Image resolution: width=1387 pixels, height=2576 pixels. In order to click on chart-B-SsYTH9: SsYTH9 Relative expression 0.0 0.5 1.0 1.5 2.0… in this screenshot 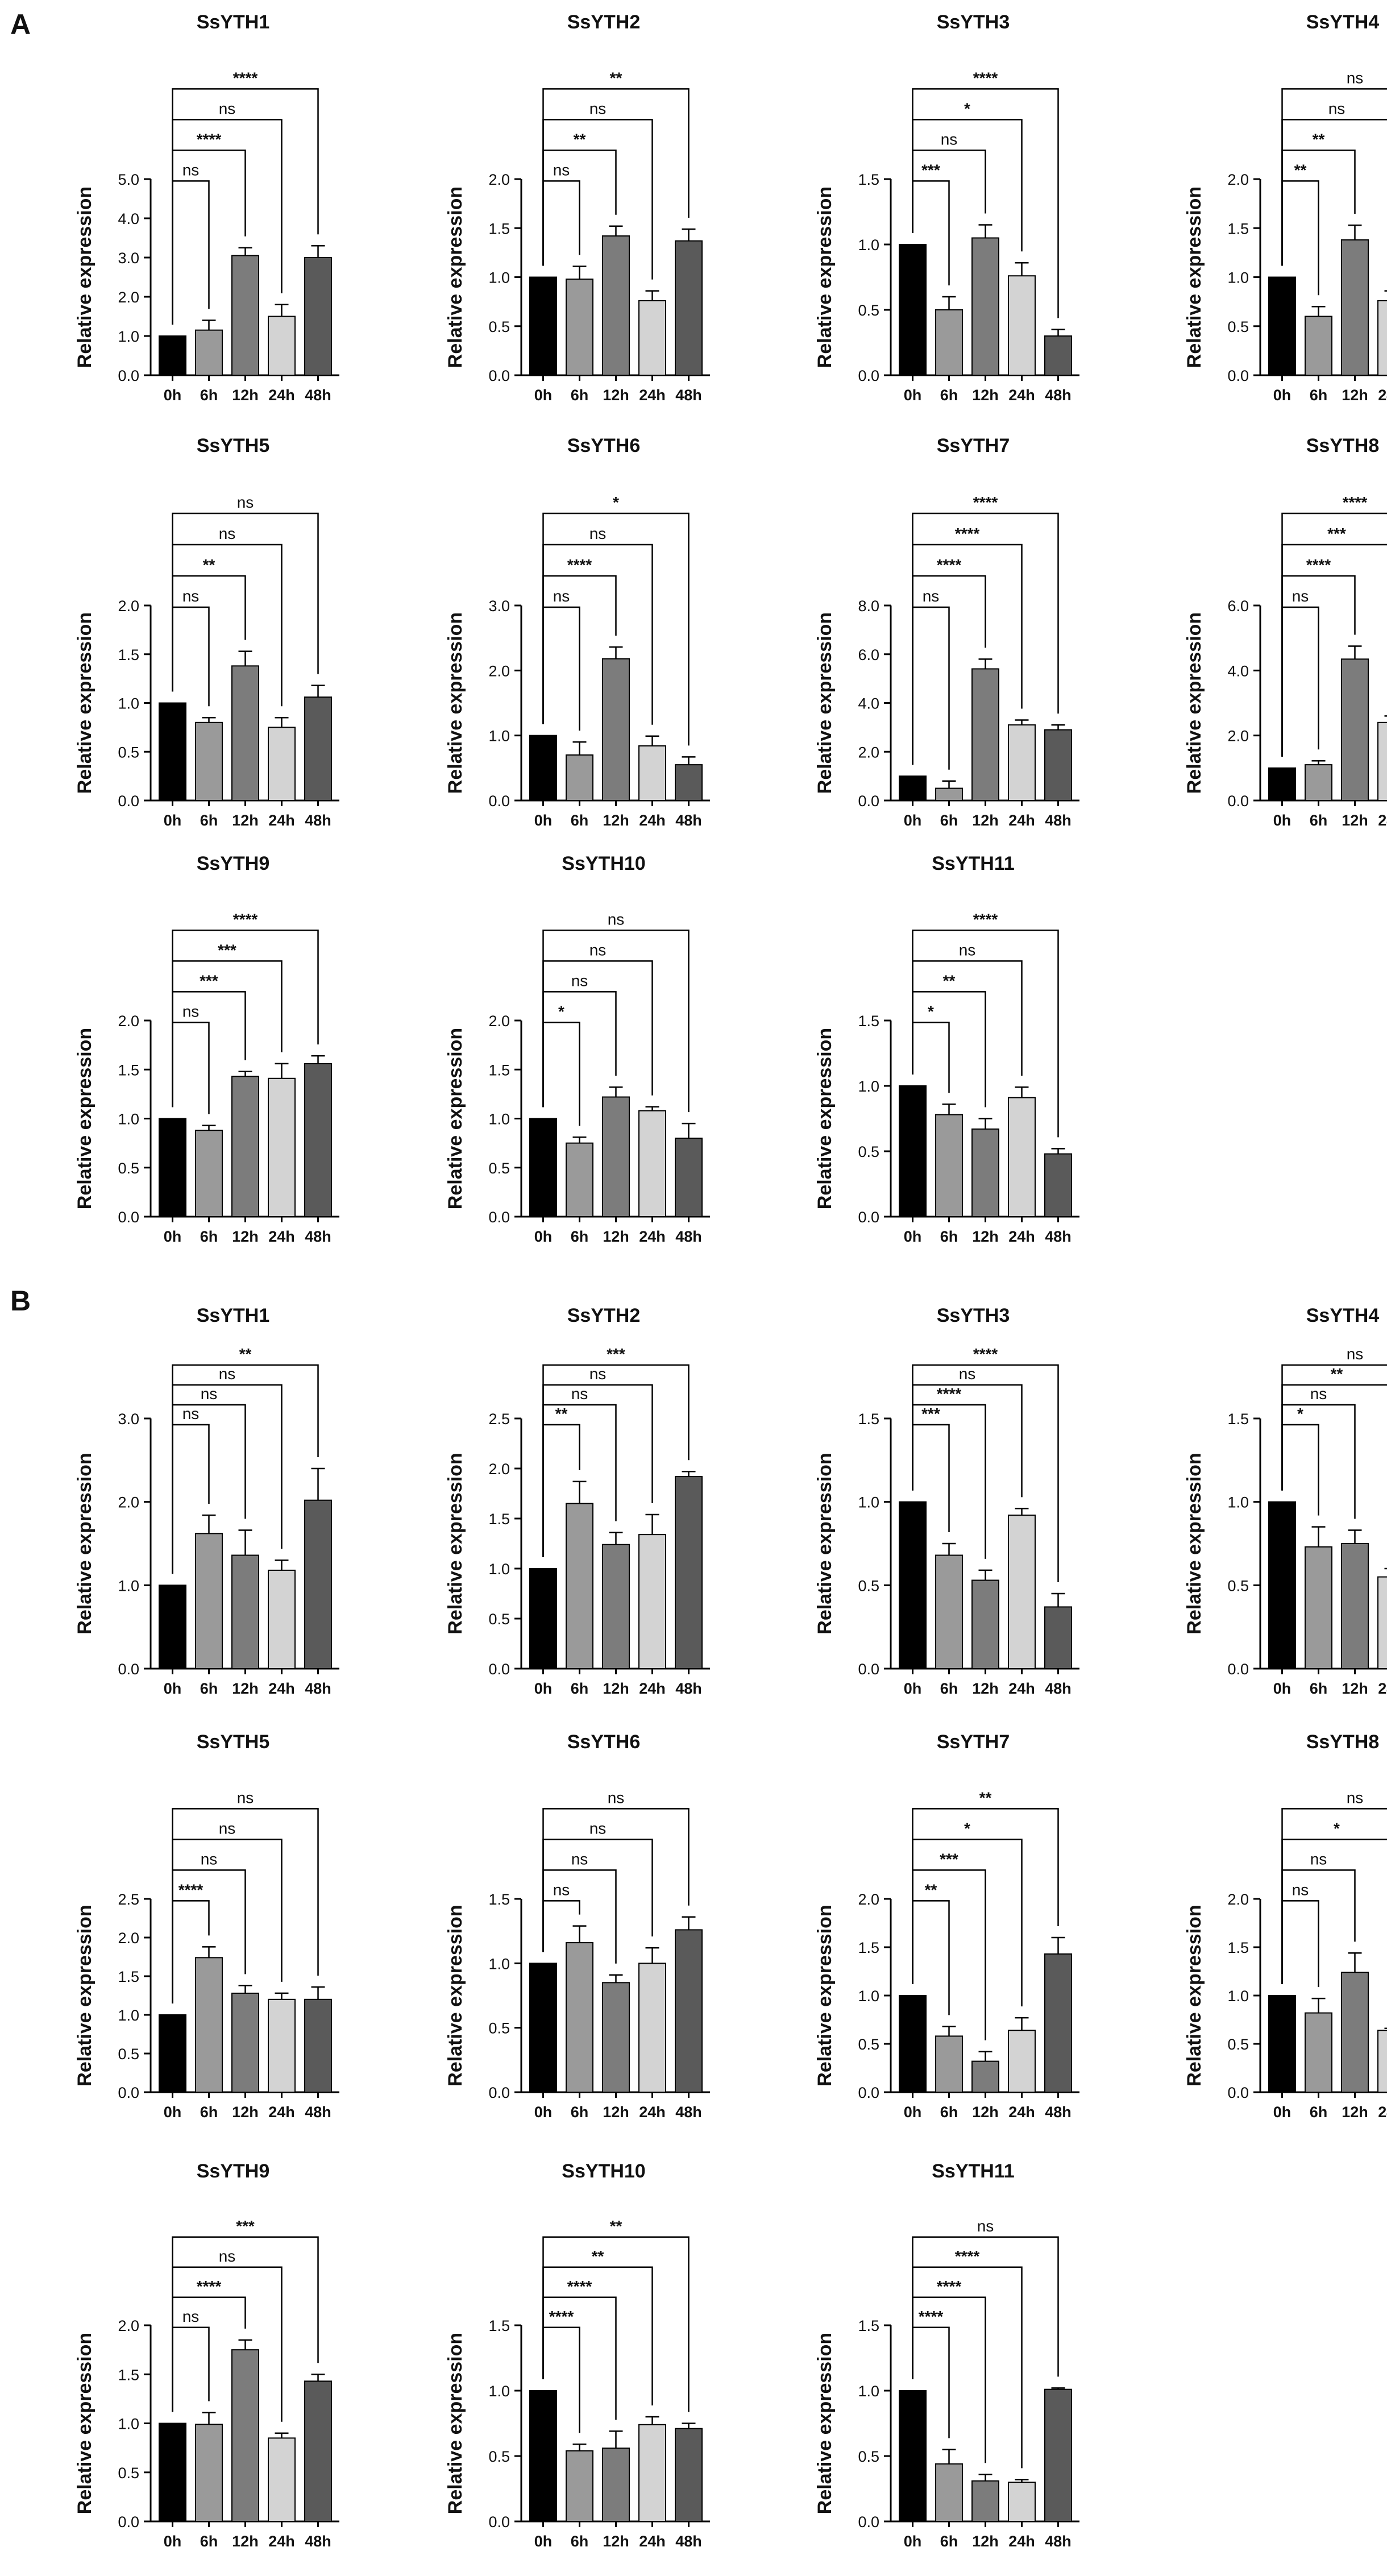, I will do `click(207, 2355)`.